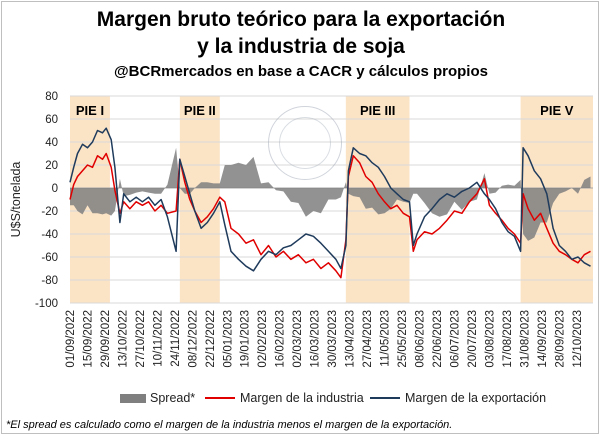  Describe the element at coordinates (16, 200) in the screenshot. I see `y-axis-label: U$S/tonelada` at that location.